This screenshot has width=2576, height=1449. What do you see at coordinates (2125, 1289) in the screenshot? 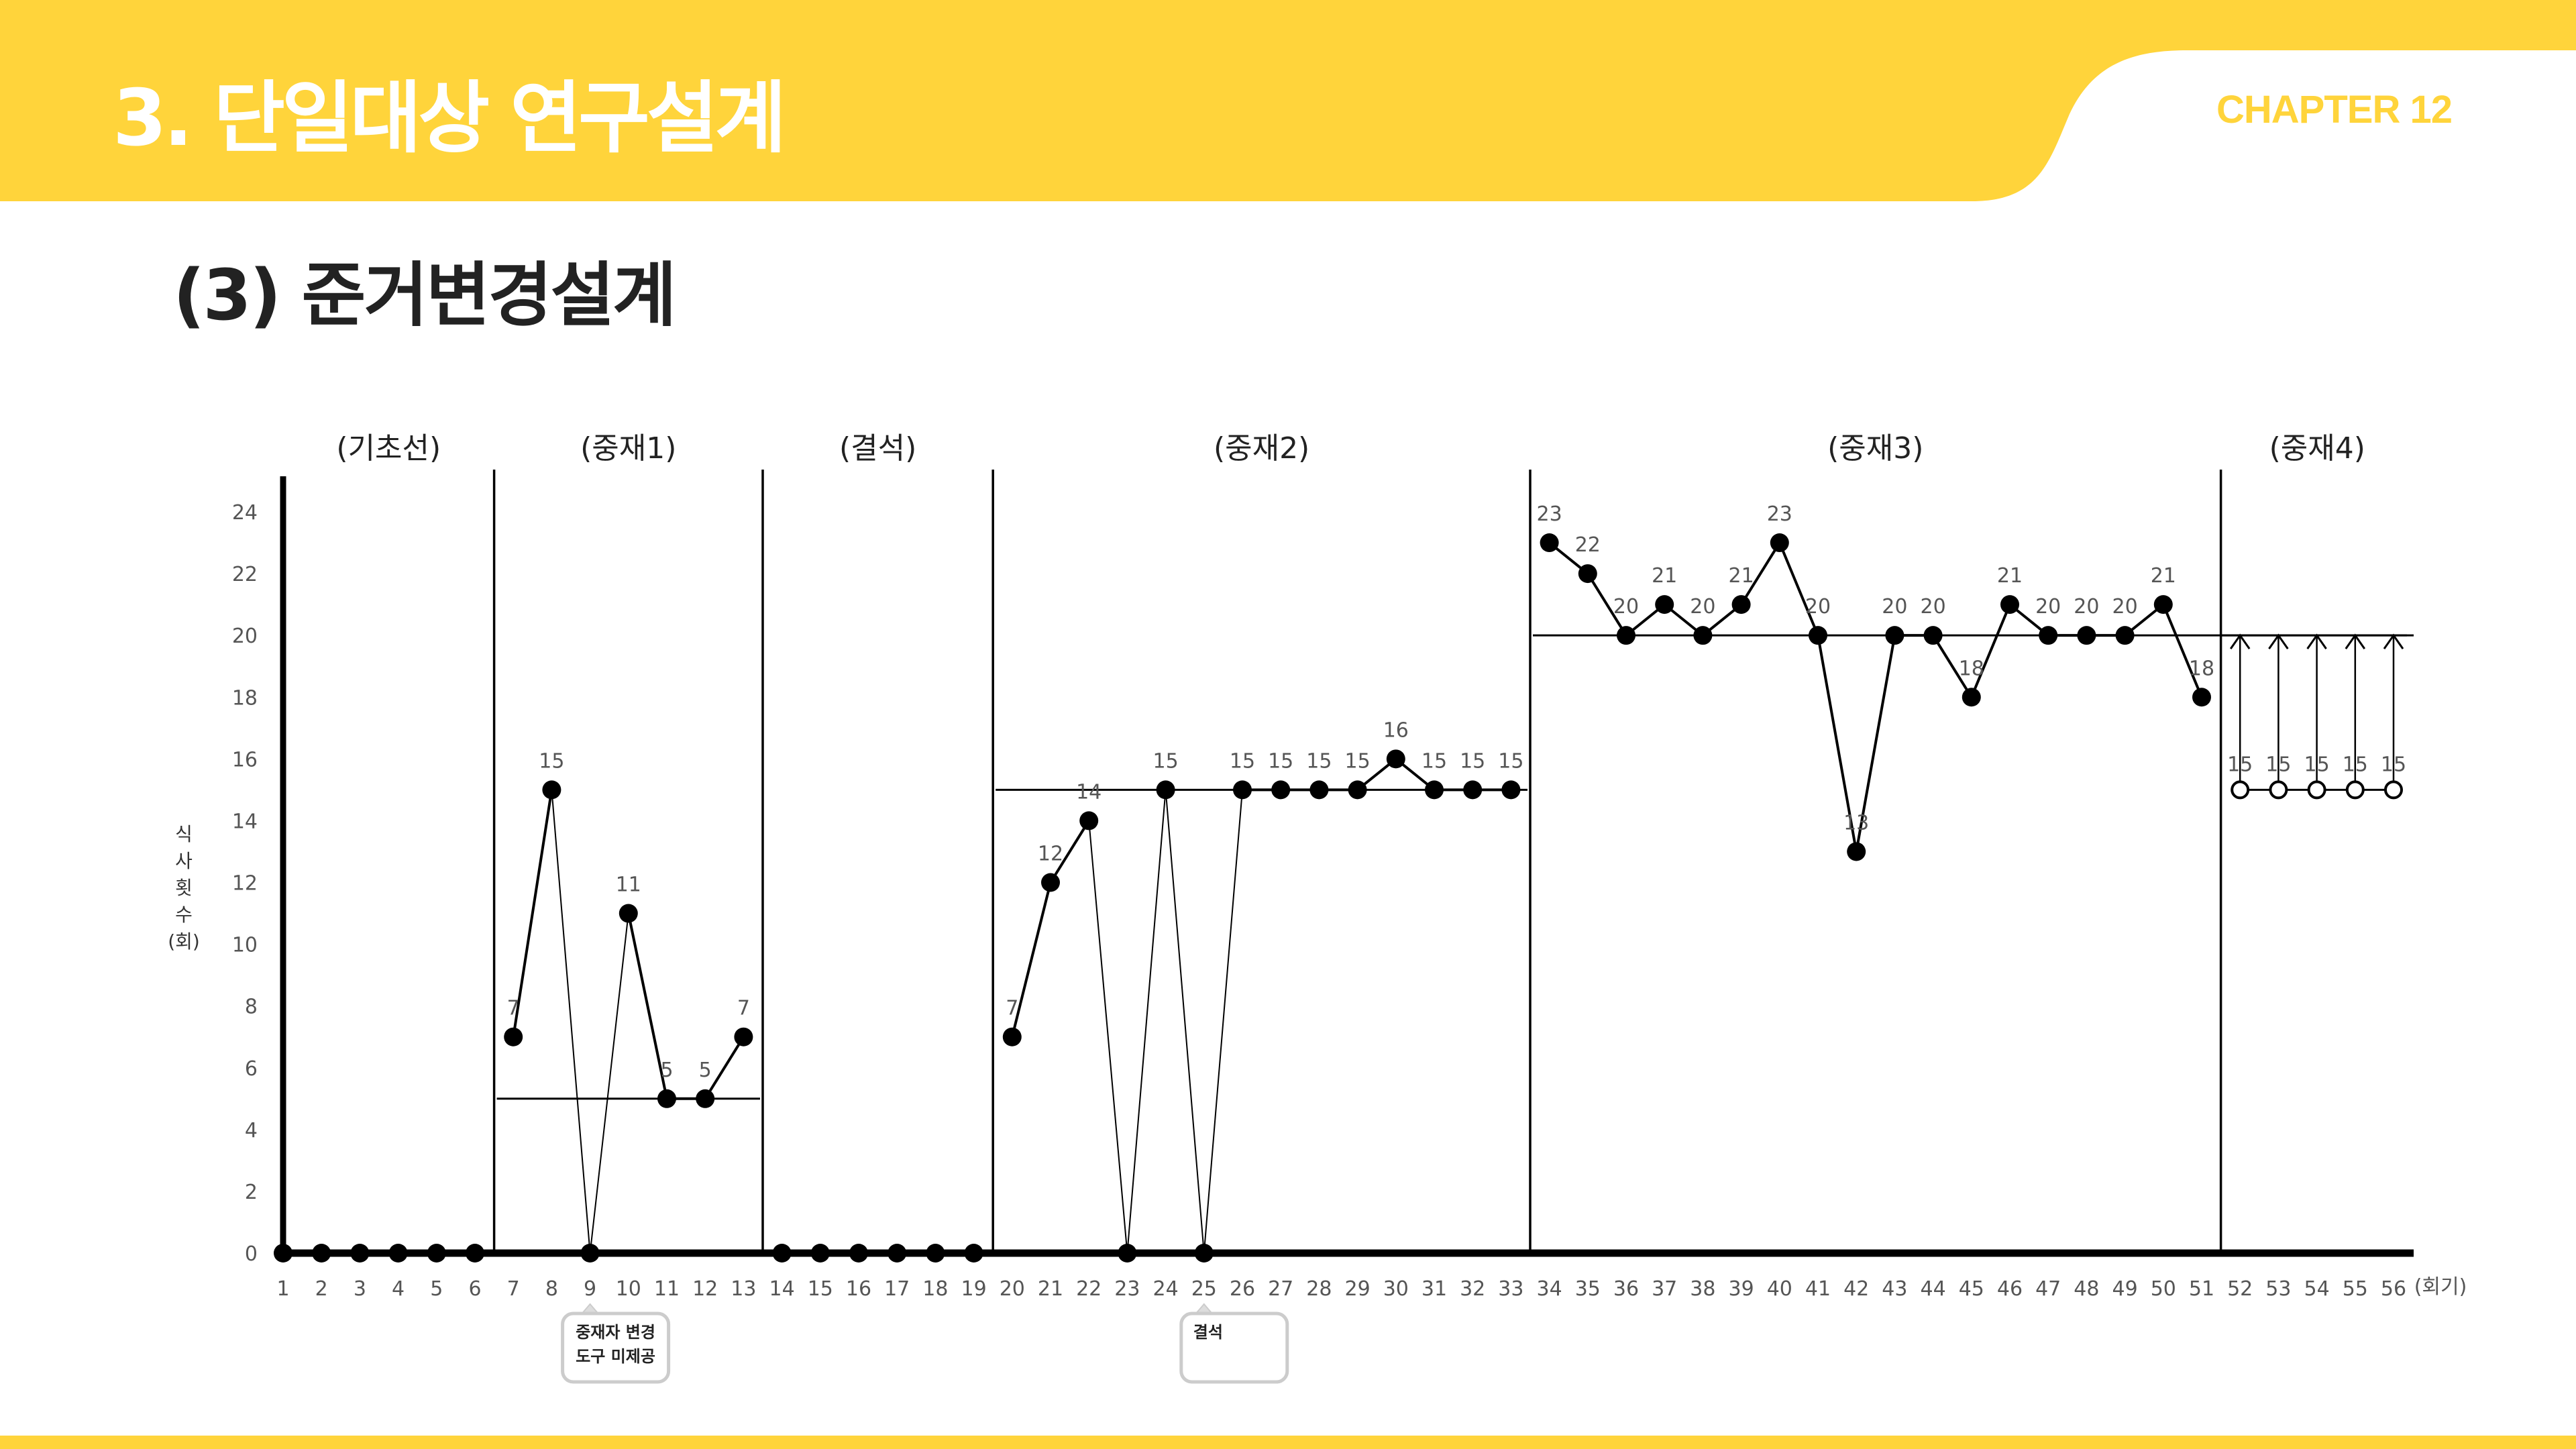
I see `x-tick-label: 49` at bounding box center [2125, 1289].